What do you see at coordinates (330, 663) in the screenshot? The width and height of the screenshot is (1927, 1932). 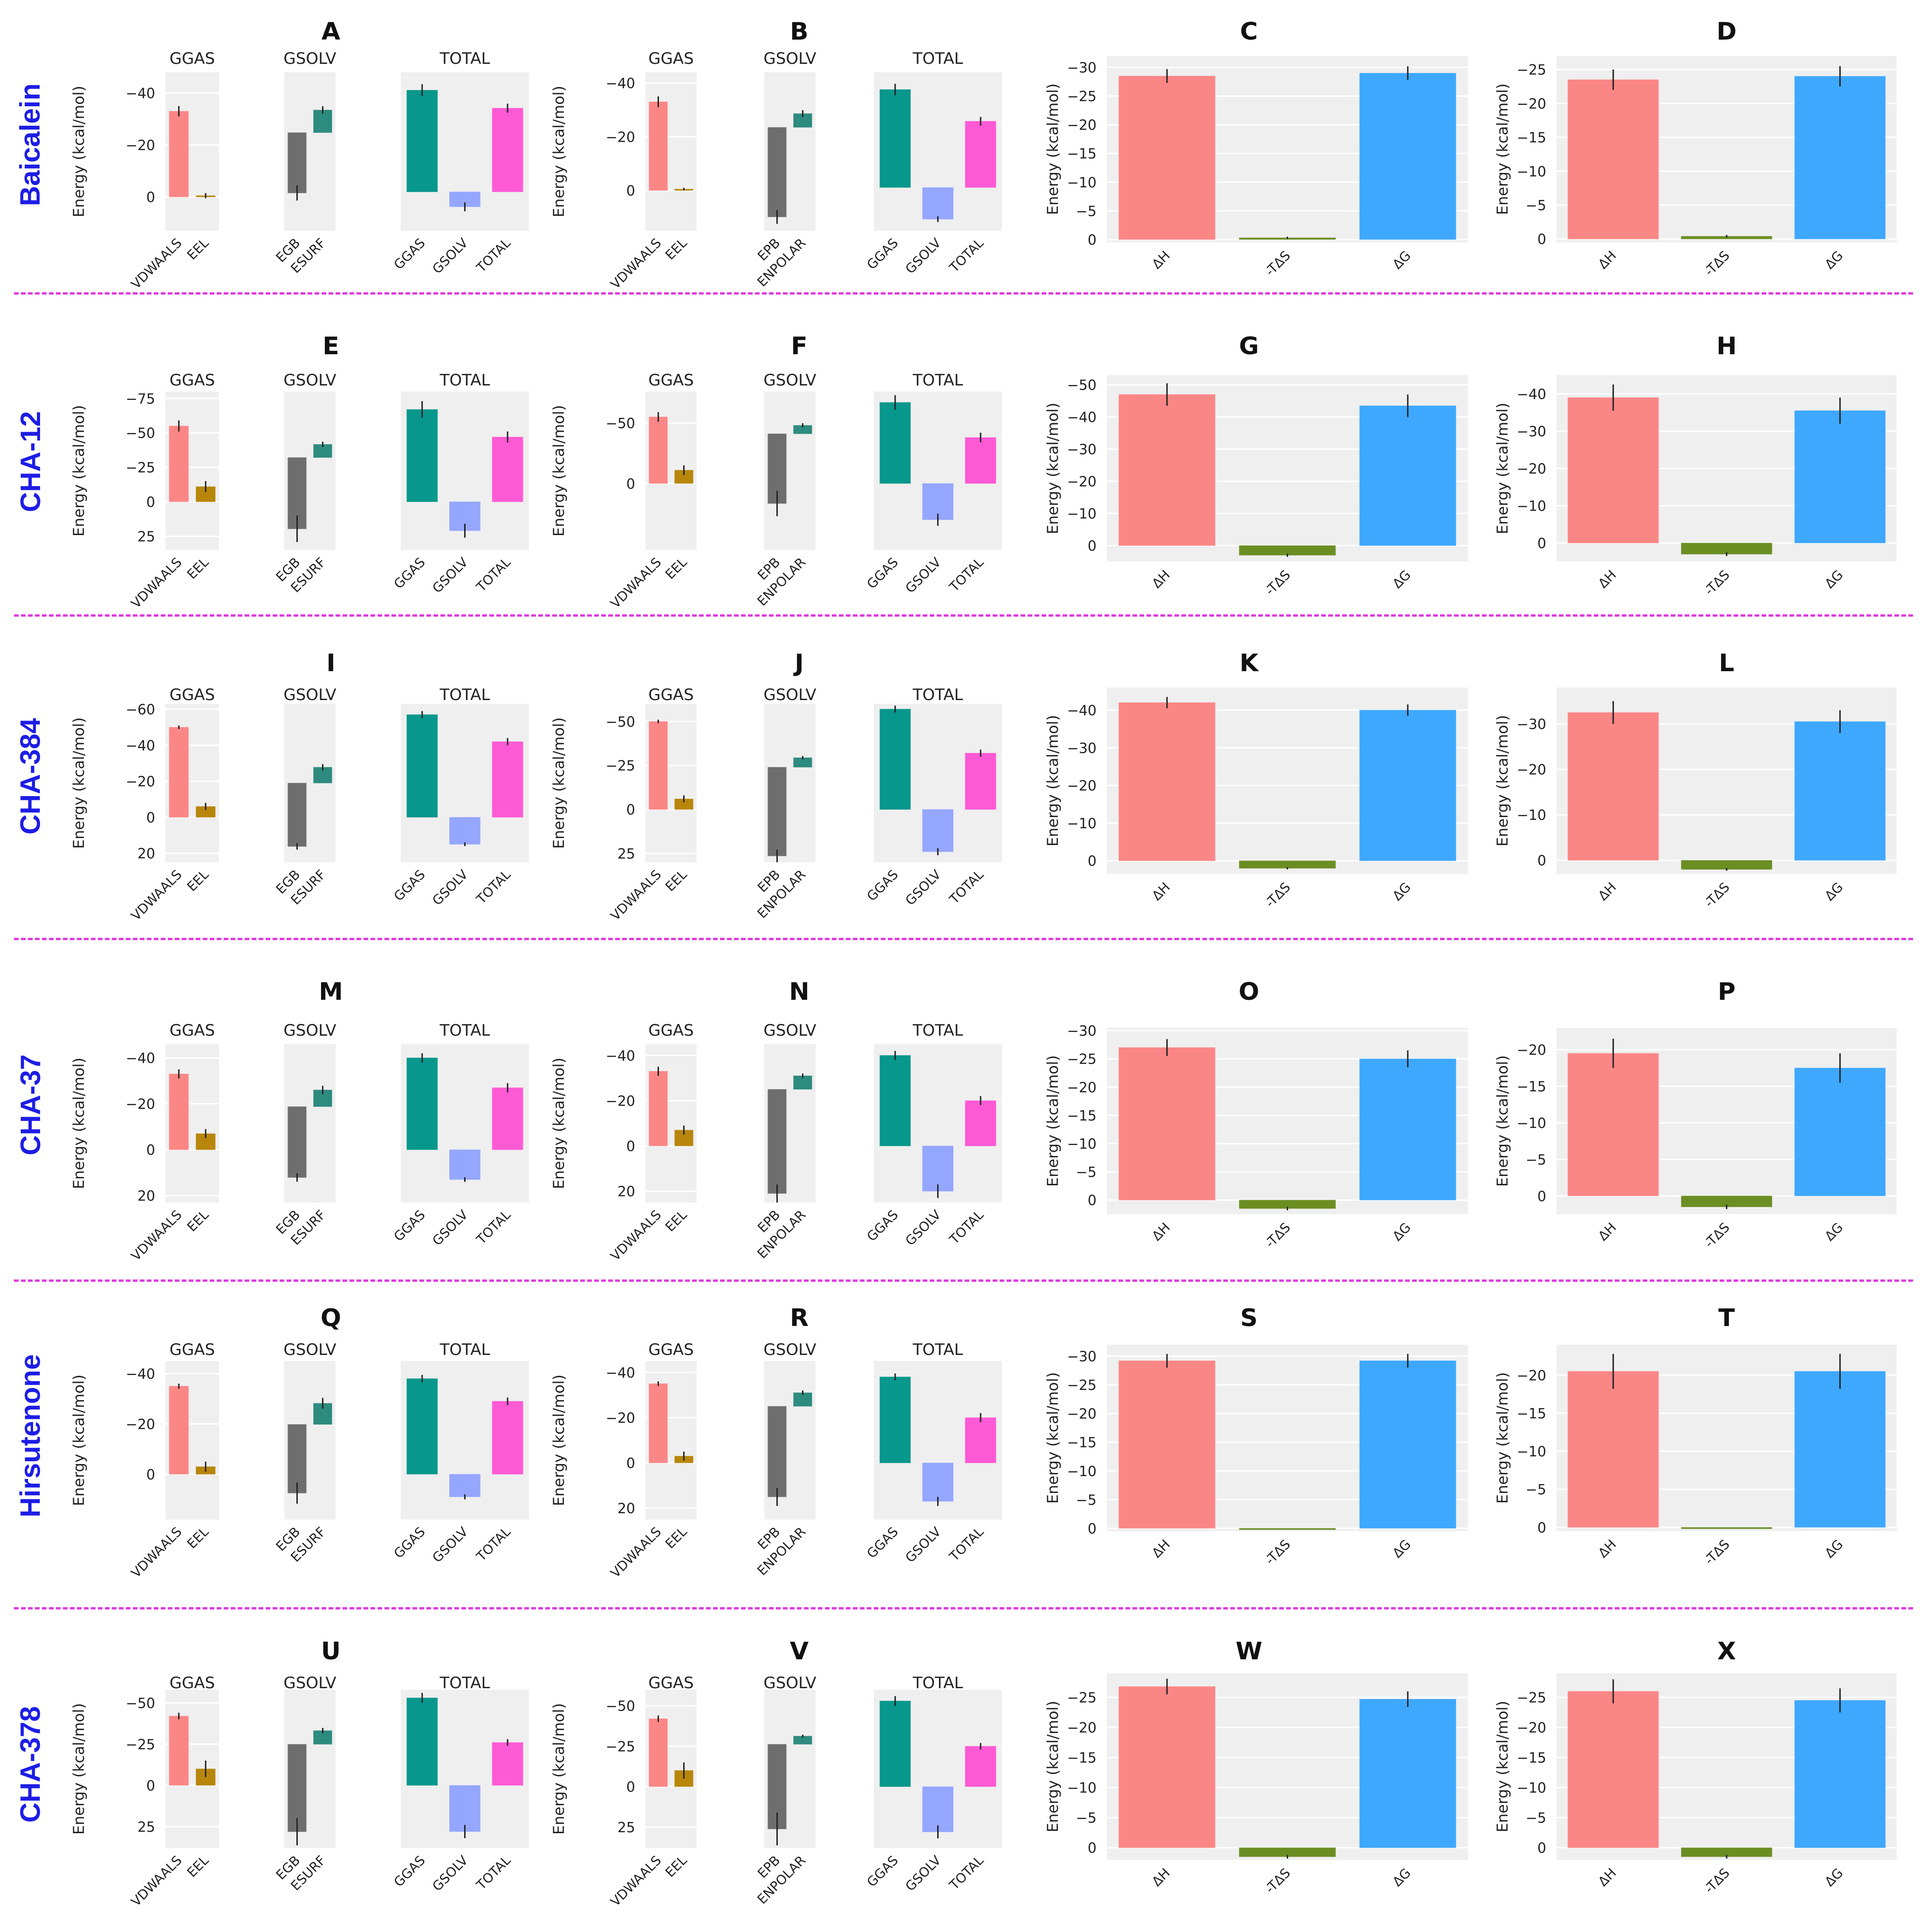 I see `panel-letter: I` at bounding box center [330, 663].